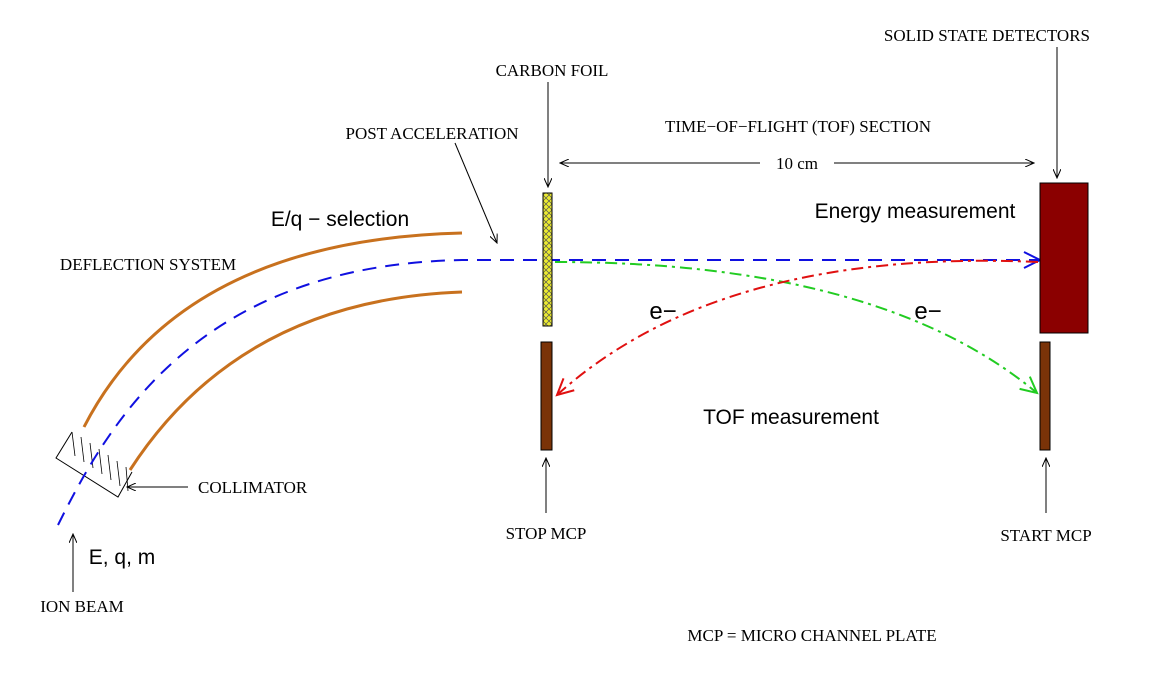 The height and width of the screenshot is (678, 1169). Describe the element at coordinates (253, 487) in the screenshot. I see `collimator-label: COLLIMATOR` at that location.